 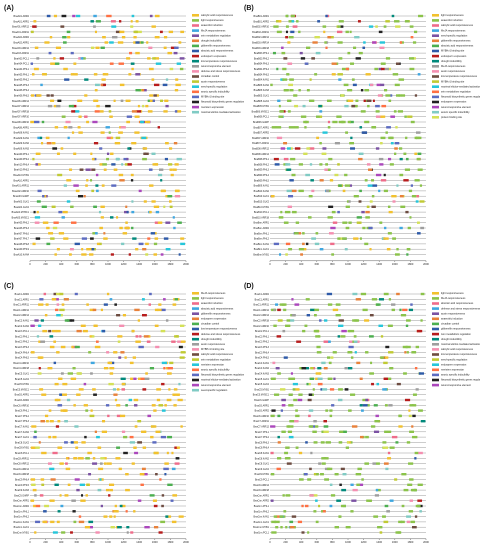 What do you see at coordinates (30, 542) in the screenshot?
I see `x-tick-label: 0` at bounding box center [30, 542].